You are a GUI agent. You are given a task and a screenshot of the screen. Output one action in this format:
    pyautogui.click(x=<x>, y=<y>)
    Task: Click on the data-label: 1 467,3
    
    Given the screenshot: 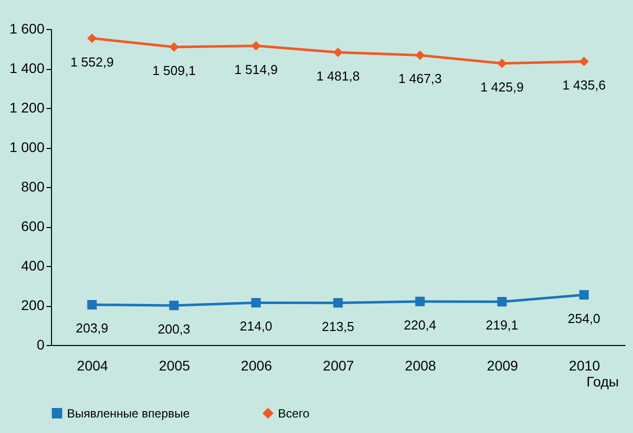 What is the action you would take?
    pyautogui.click(x=420, y=78)
    